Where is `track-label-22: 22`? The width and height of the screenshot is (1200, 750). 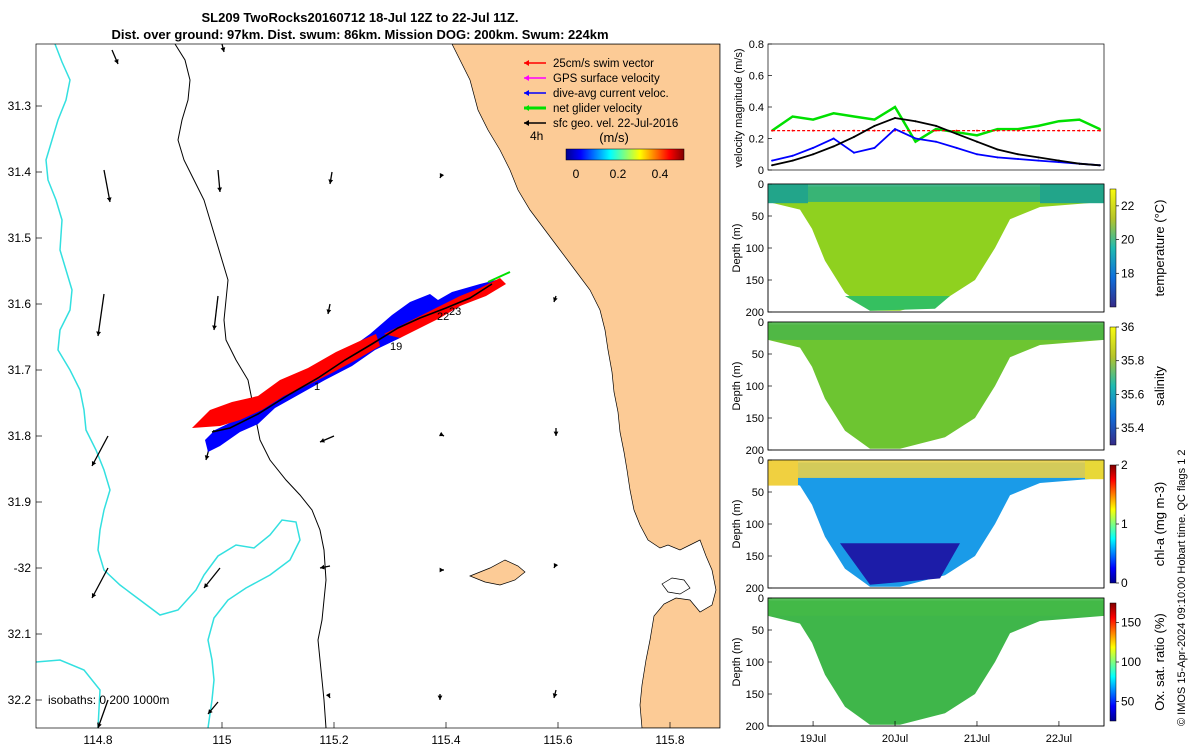 track-label-22: 22 is located at coordinates (443, 317).